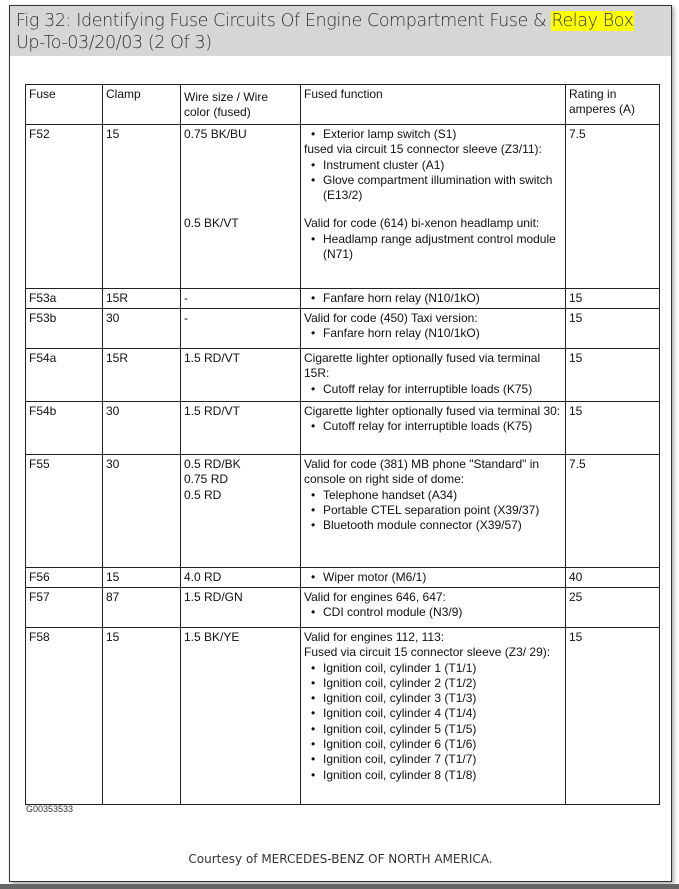 This screenshot has width=679, height=889. What do you see at coordinates (64, 511) in the screenshot?
I see `fuse-cell: F55` at bounding box center [64, 511].